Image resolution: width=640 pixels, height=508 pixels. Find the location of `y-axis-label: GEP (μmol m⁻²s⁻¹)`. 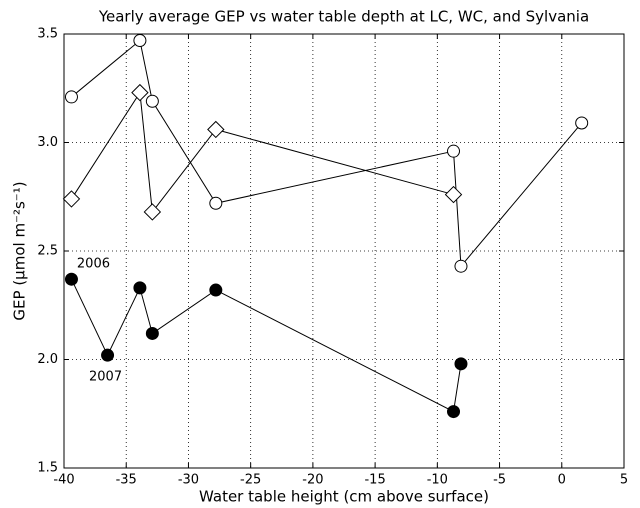

y-axis-label: GEP (μmol m⁻²s⁻¹) is located at coordinates (20, 250).